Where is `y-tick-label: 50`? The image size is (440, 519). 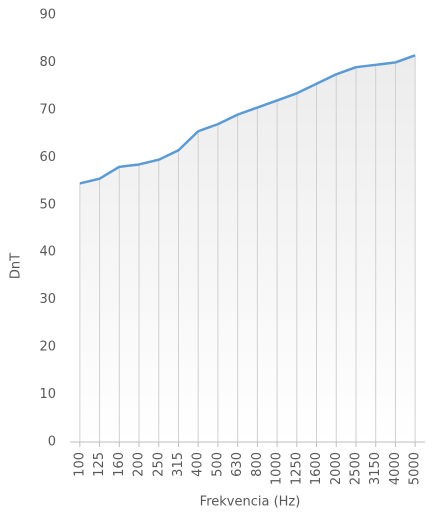
y-tick-label: 50 is located at coordinates (47, 204).